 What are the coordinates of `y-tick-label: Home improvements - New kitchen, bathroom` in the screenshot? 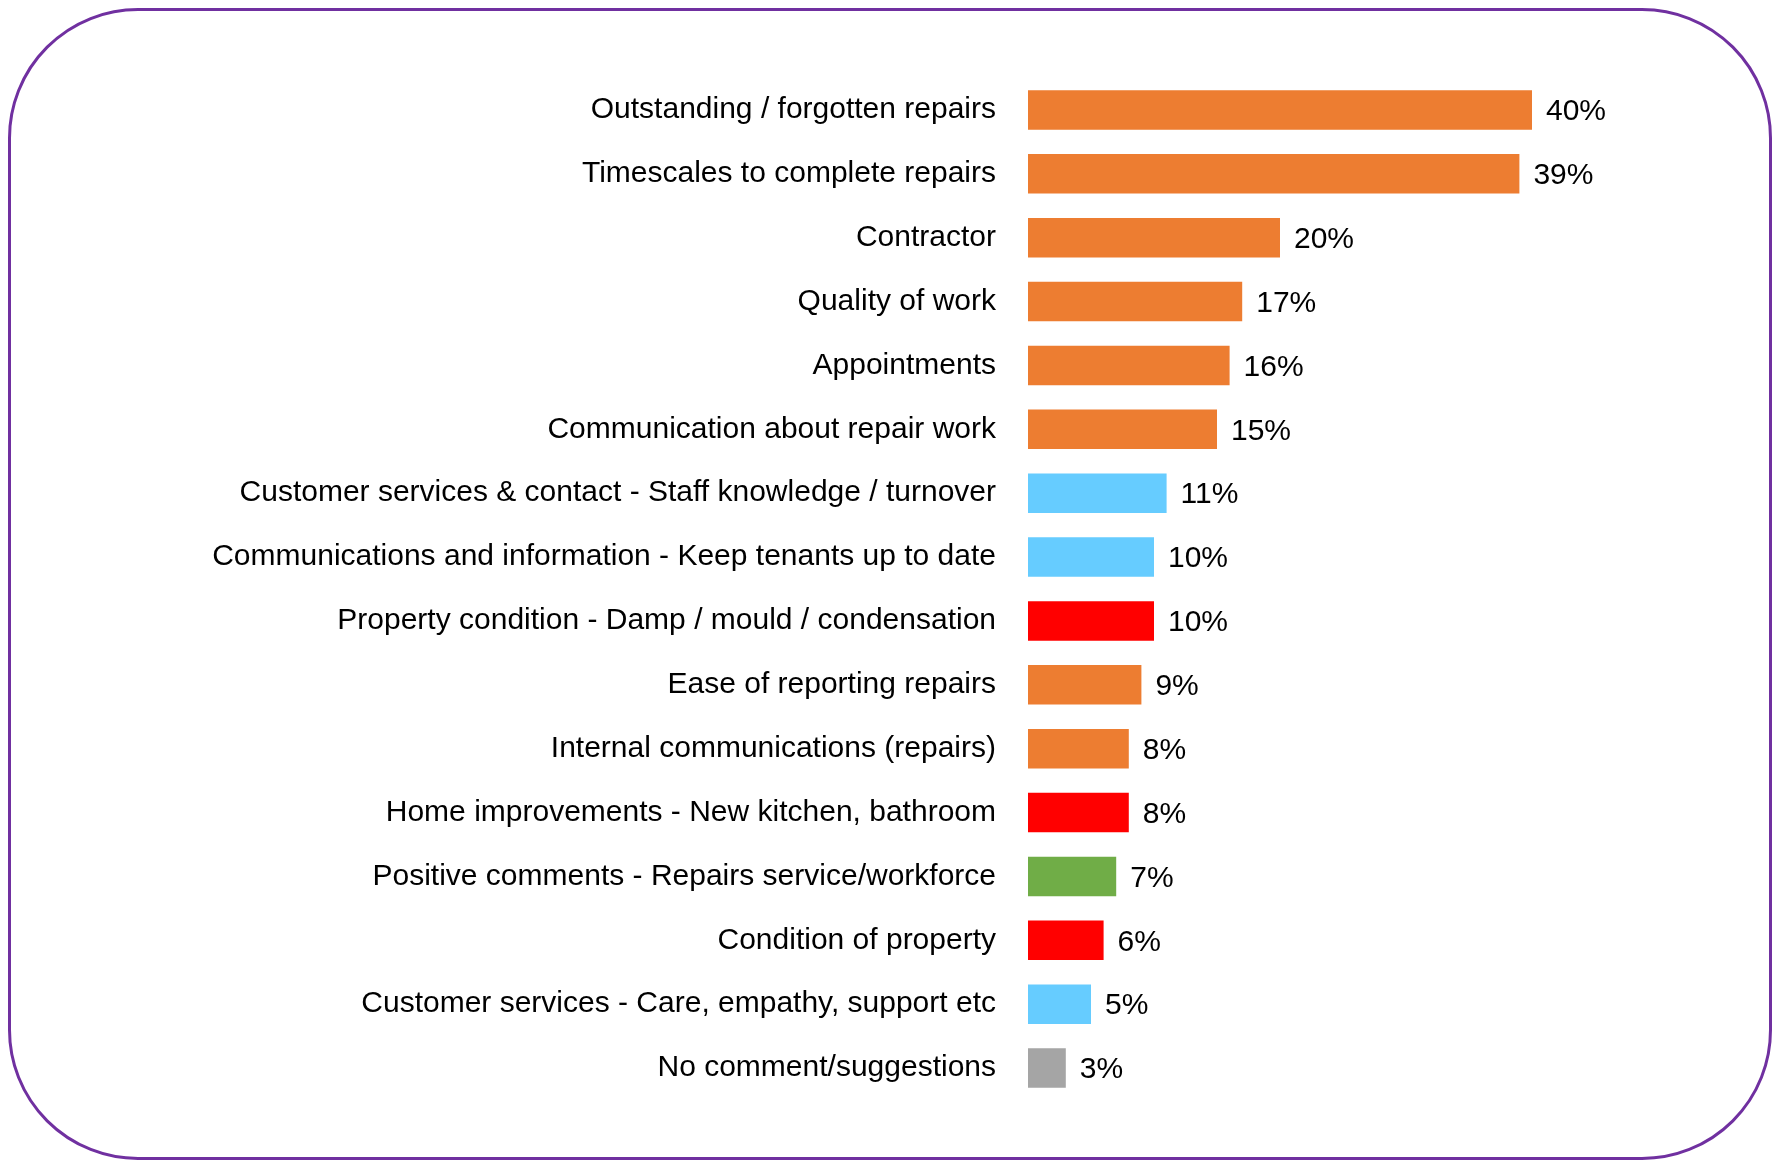 It's located at (690, 810).